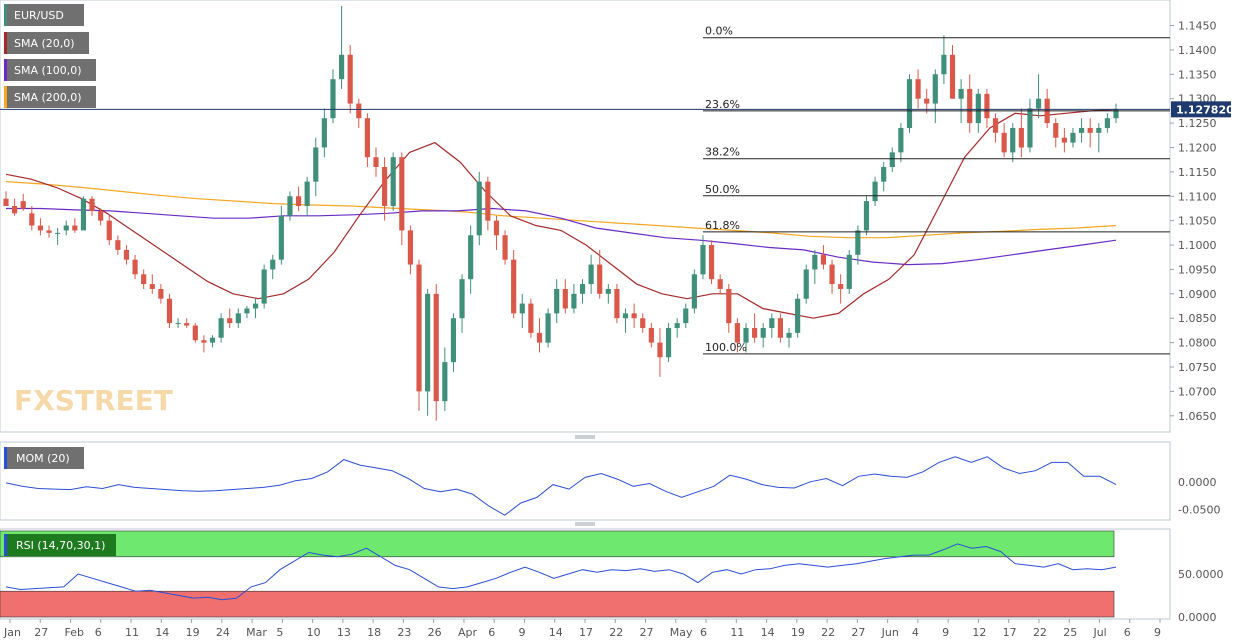  I want to click on last-price-label: 1.127820, so click(1205, 109).